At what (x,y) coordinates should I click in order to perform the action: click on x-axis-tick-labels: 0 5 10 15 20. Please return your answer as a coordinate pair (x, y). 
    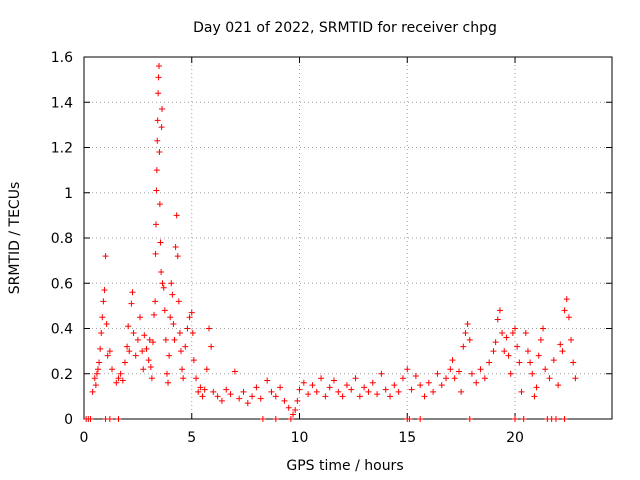
    Looking at the image, I should click on (302, 438).